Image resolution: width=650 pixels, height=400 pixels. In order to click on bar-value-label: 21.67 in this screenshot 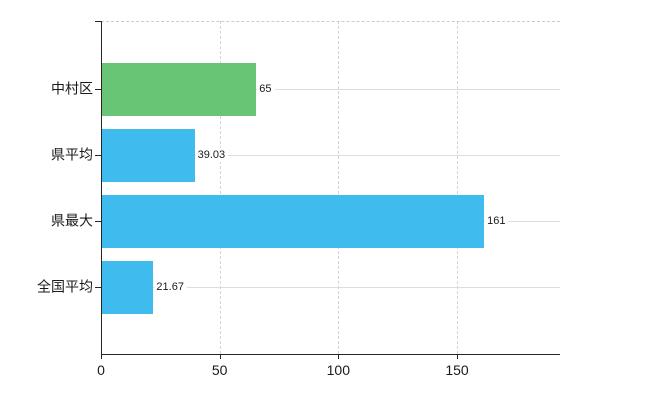, I will do `click(170, 287)`.